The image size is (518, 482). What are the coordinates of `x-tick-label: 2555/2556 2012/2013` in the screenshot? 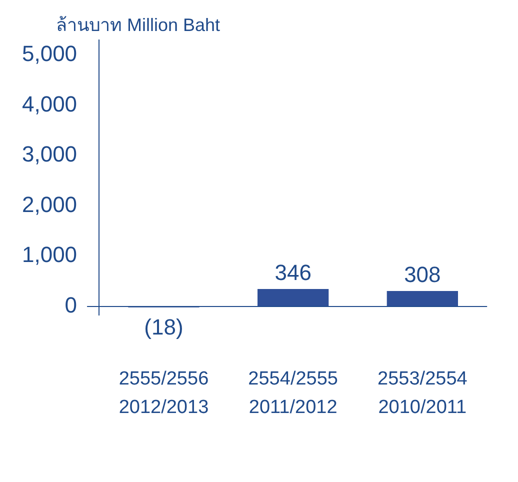 It's located at (163, 393).